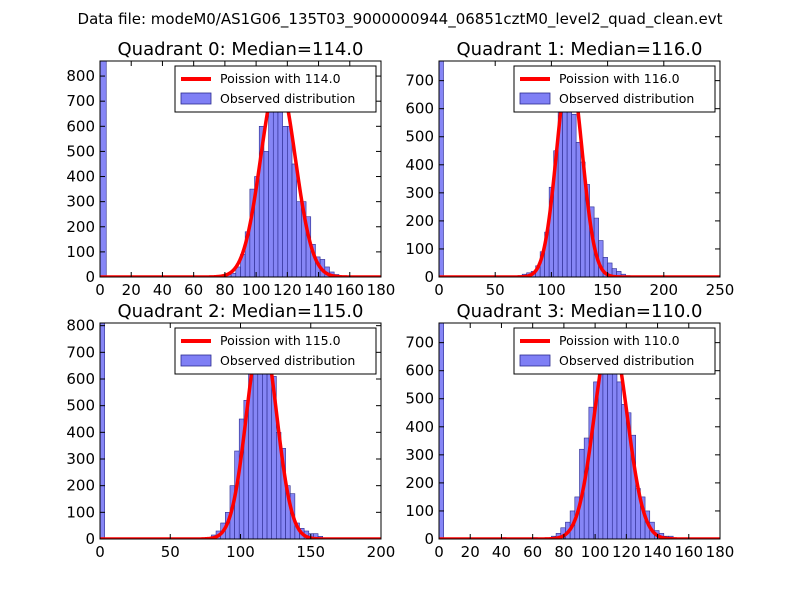 The width and height of the screenshot is (800, 600). I want to click on legend: Poission with 116.0 Observed distribution, so click(614, 89).